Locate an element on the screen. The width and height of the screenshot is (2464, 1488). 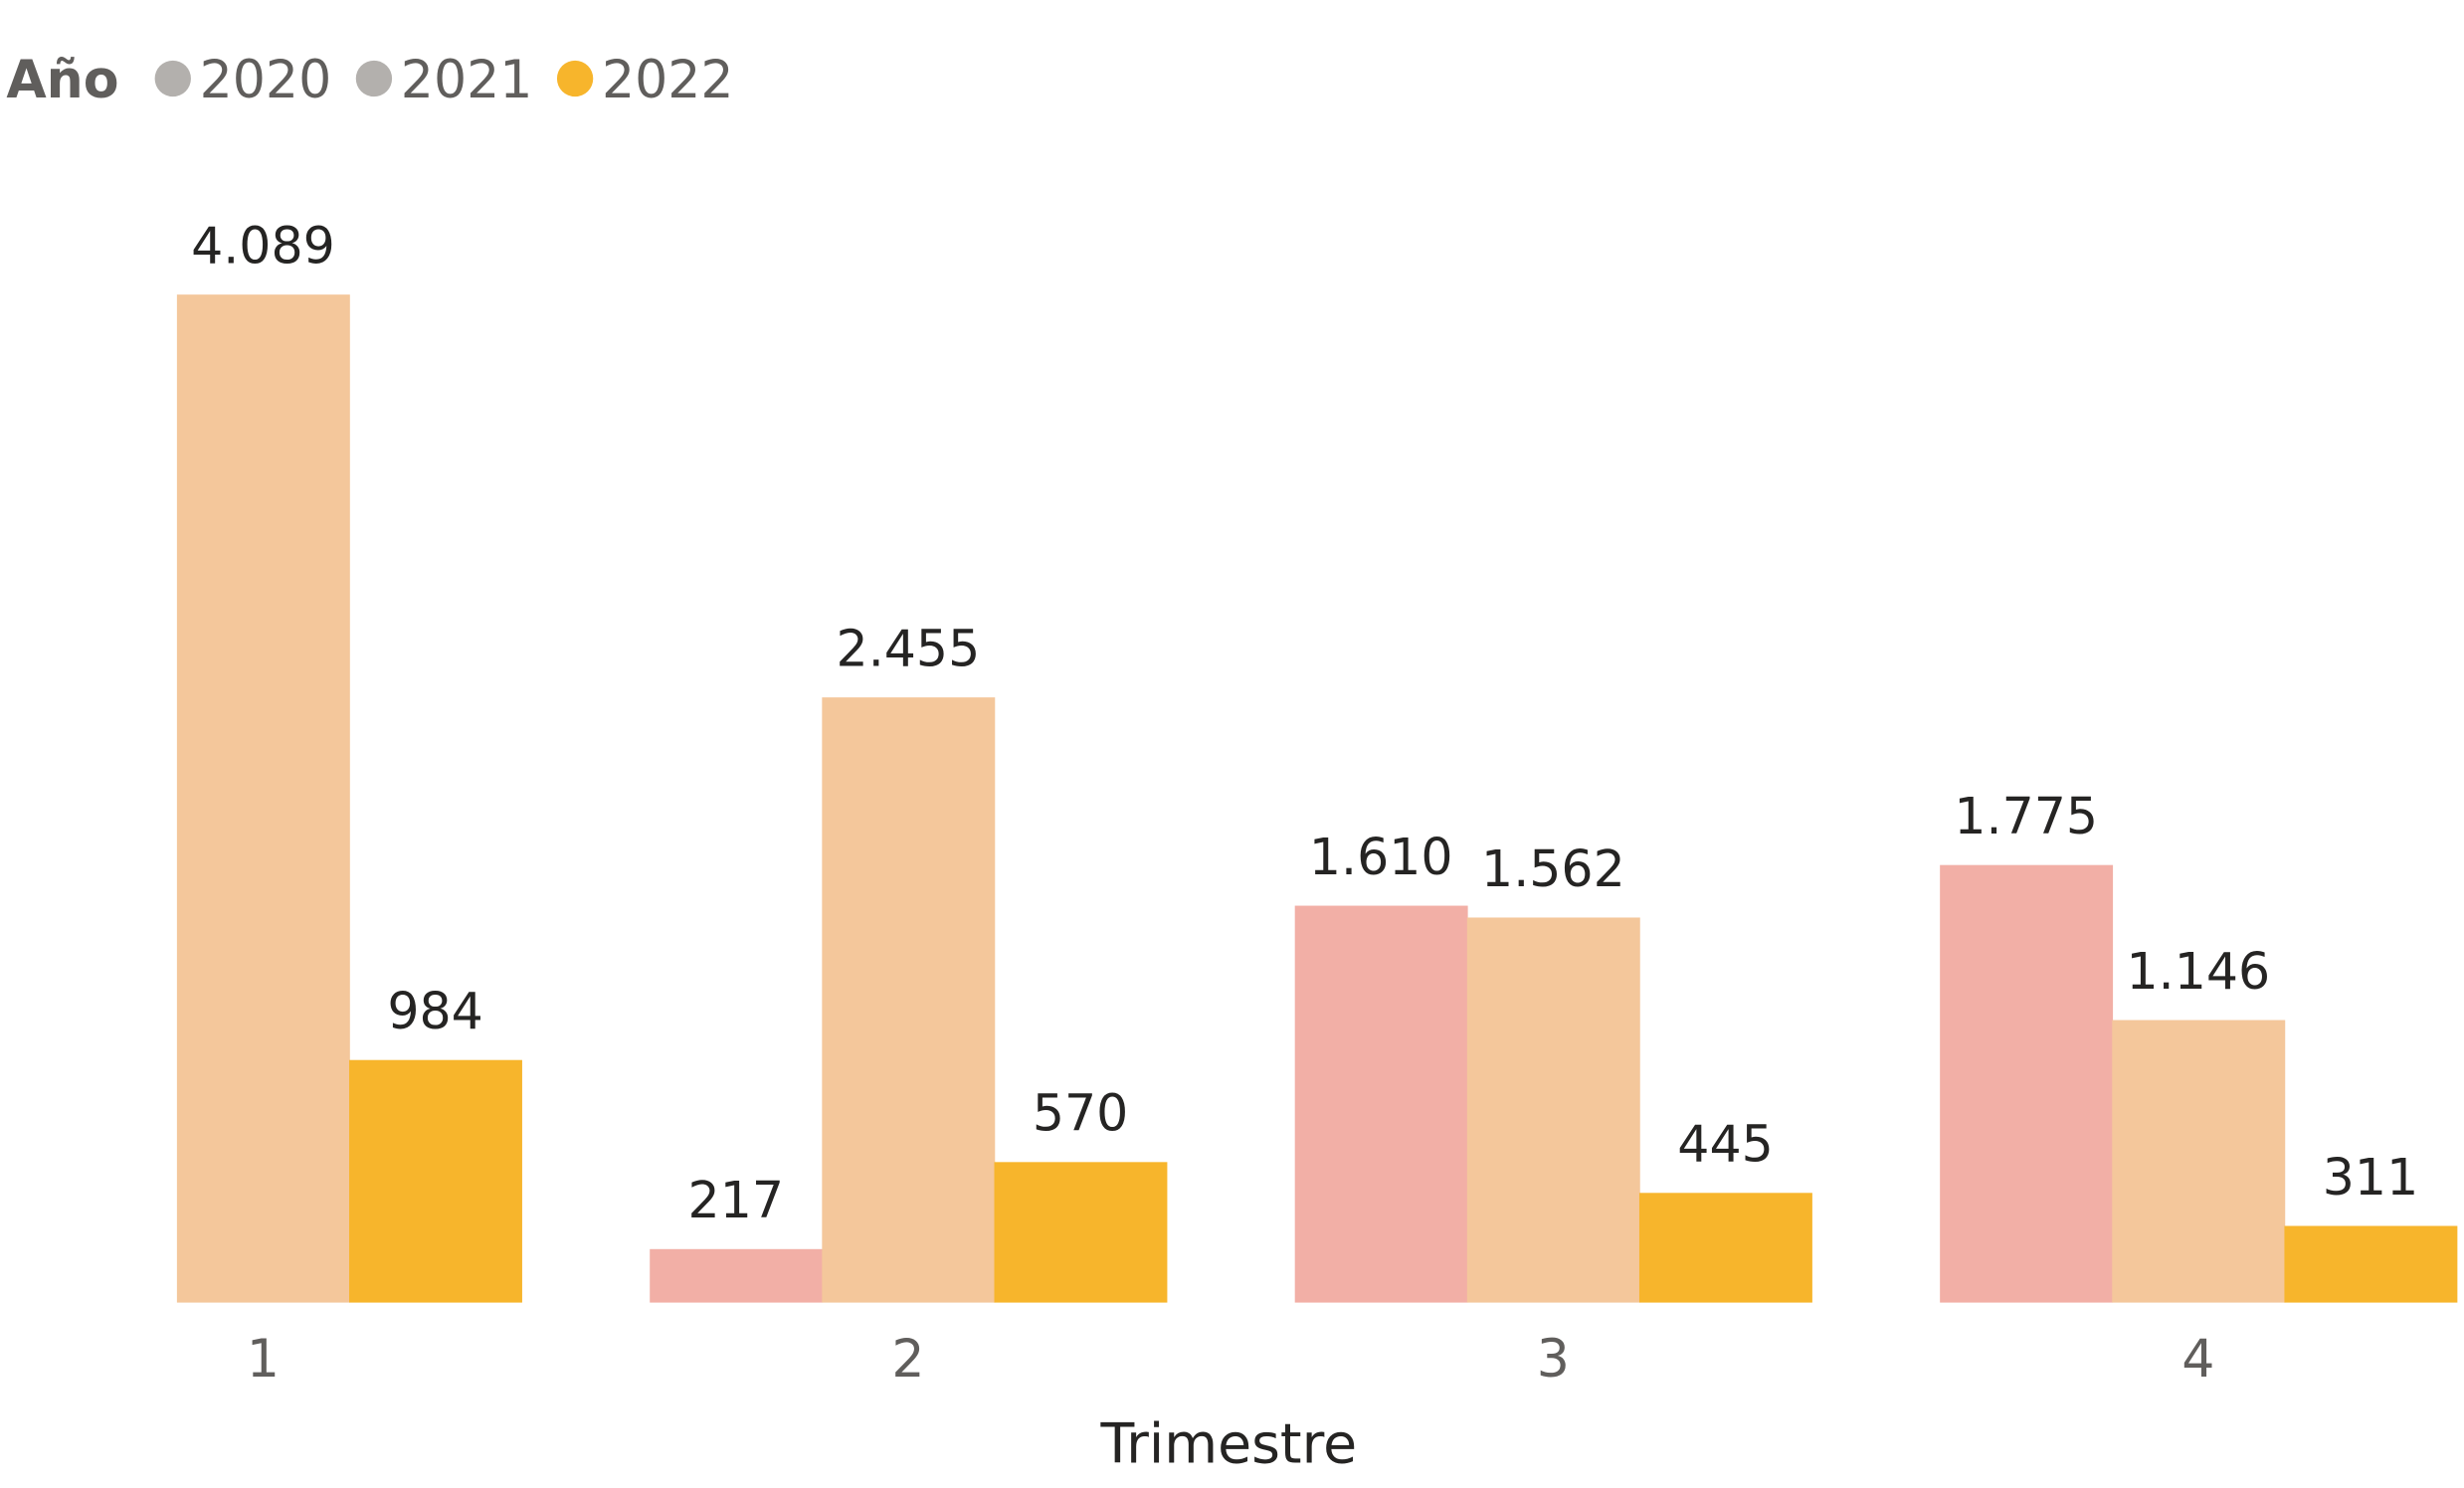
data-label: 1.610 is located at coordinates (1381, 857).